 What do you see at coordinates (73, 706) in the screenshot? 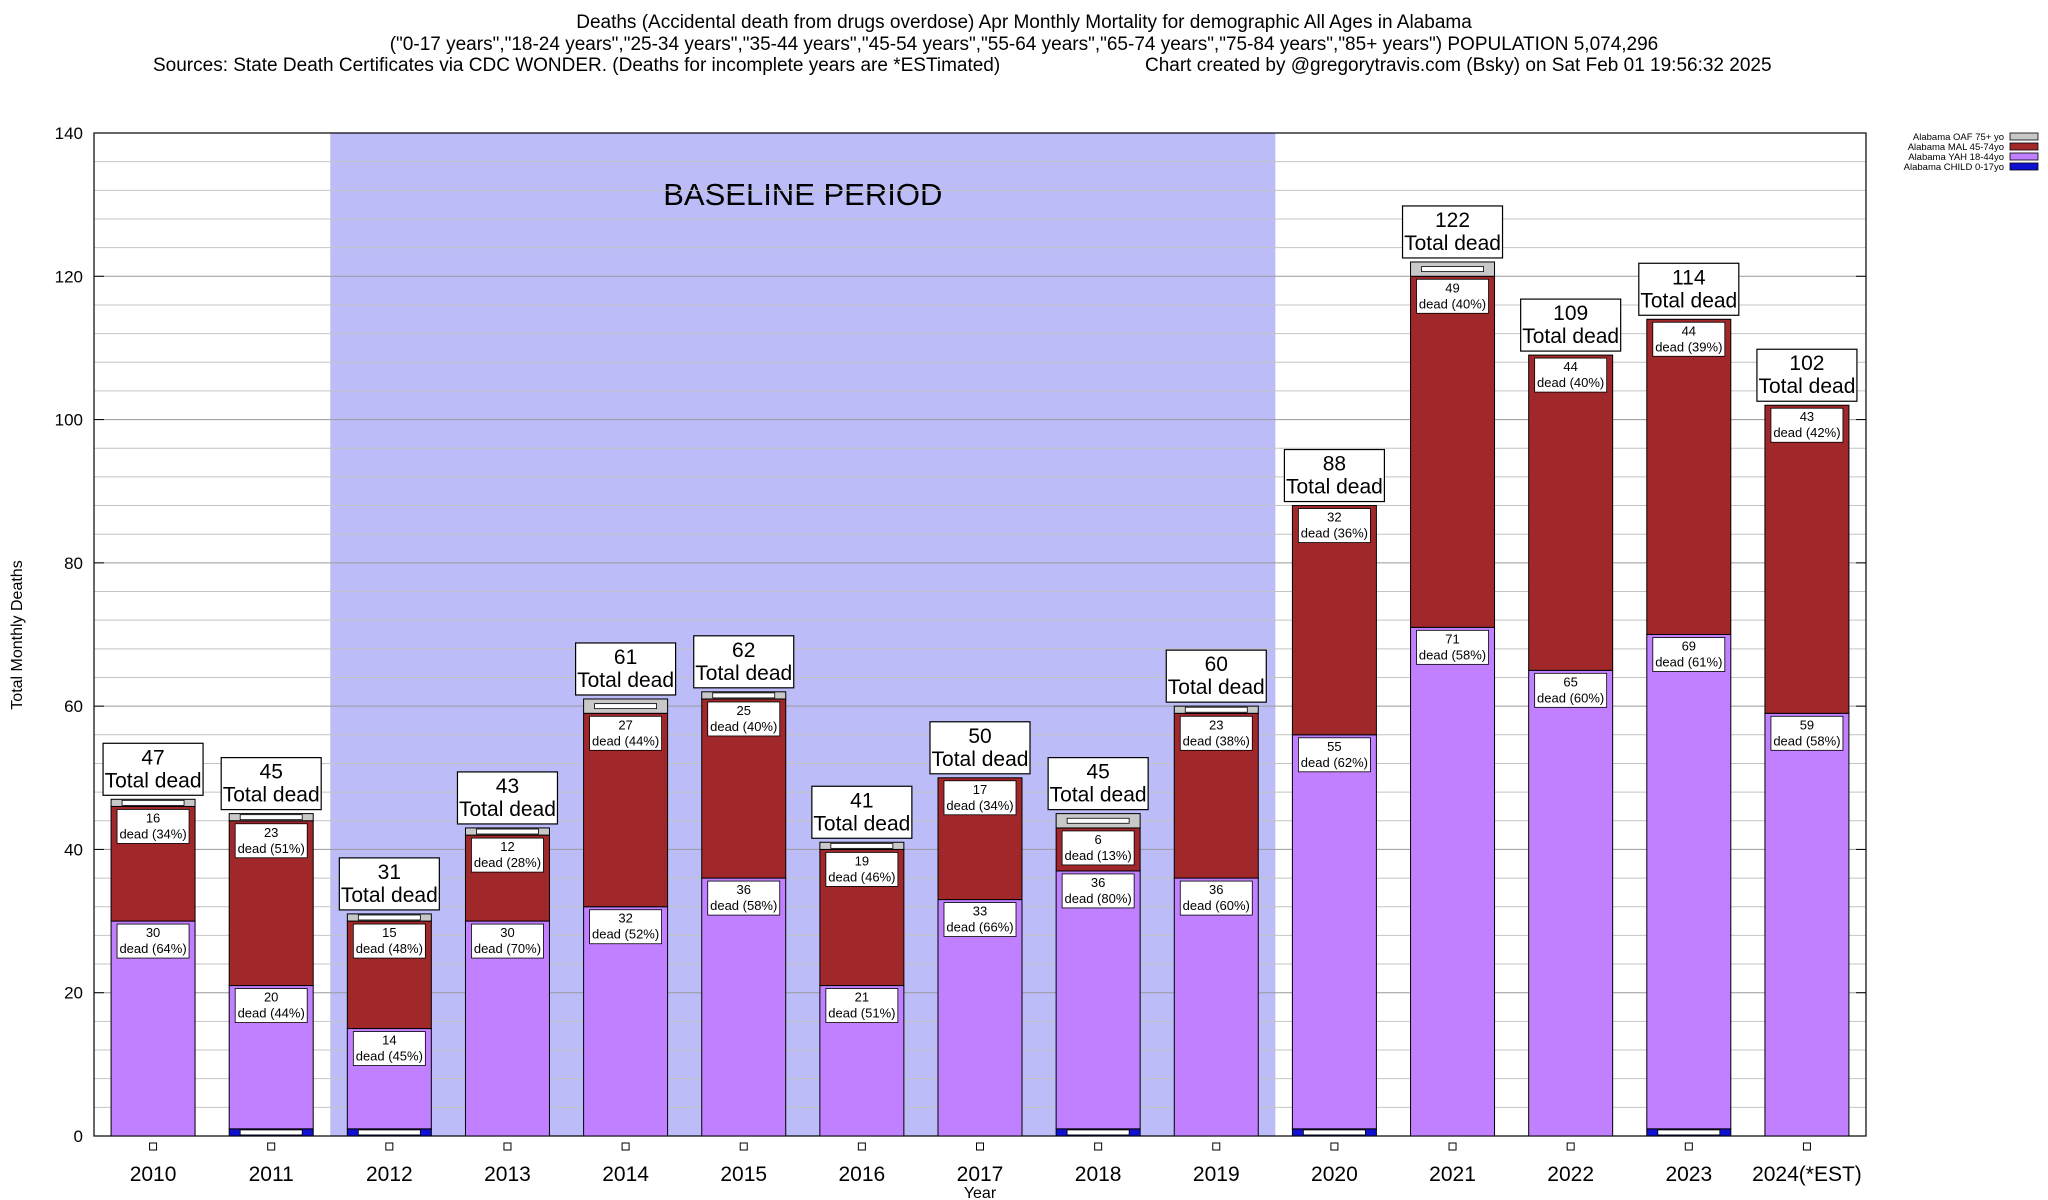
I see `y-tick-label: 60` at bounding box center [73, 706].